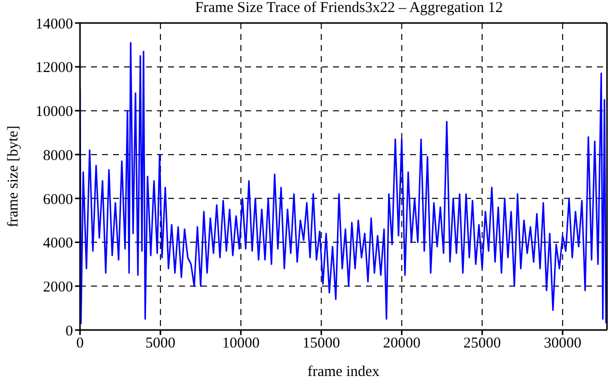 The image size is (611, 380). What do you see at coordinates (58, 244) in the screenshot?
I see `y-tick-label: 4000` at bounding box center [58, 244].